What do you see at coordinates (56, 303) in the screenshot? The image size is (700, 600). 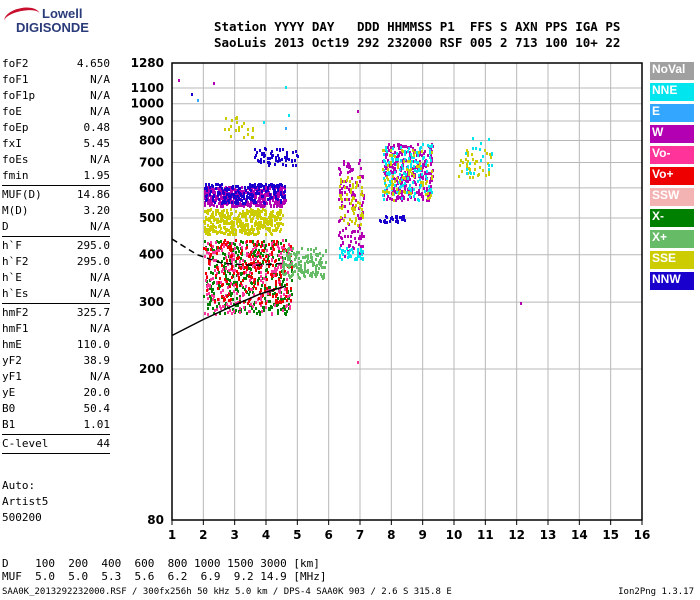 I see `param-separator` at bounding box center [56, 303].